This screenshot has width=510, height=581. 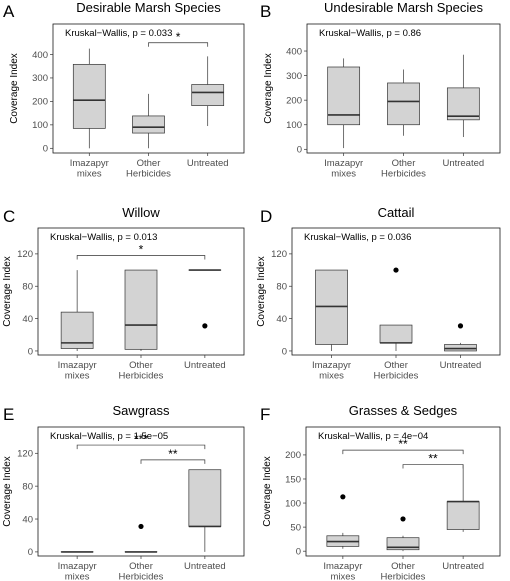 What do you see at coordinates (396, 212) in the screenshot?
I see `panel-title: Cattail` at bounding box center [396, 212].